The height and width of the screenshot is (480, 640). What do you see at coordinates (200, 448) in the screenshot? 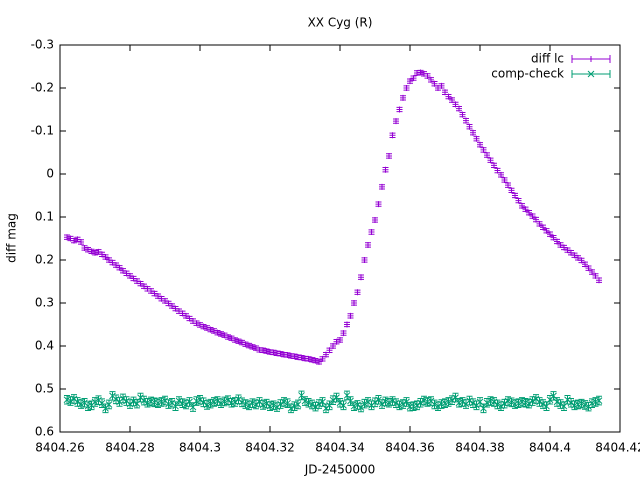
I see `x-tick-label: 8404.3` at bounding box center [200, 448].